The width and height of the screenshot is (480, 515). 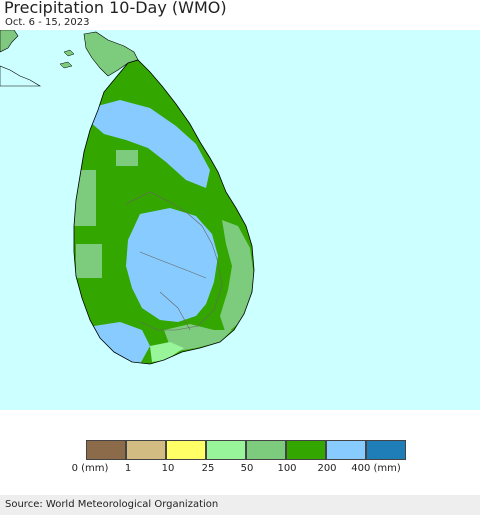 What do you see at coordinates (247, 468) in the screenshot?
I see `legend-label: 50` at bounding box center [247, 468].